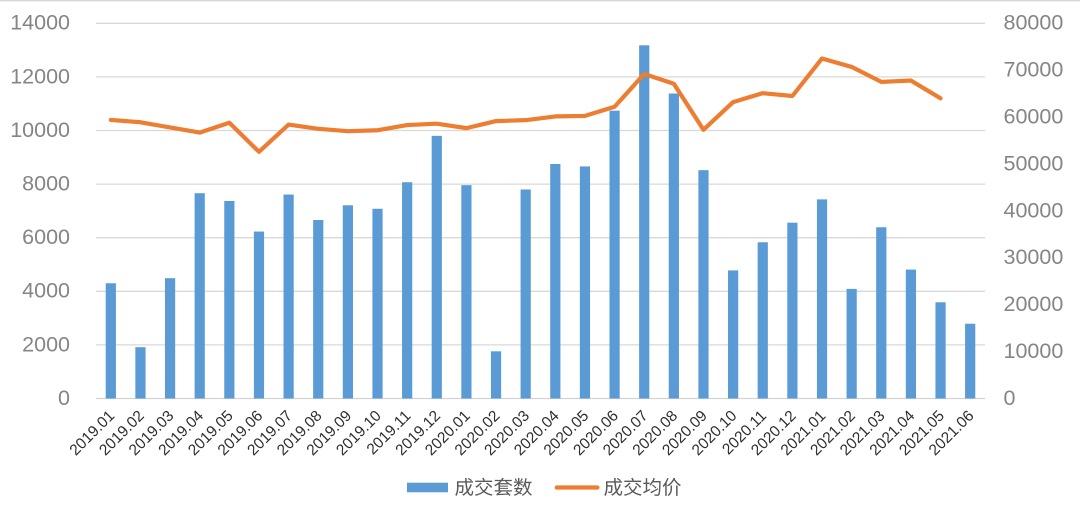 Image resolution: width=1080 pixels, height=514 pixels. I want to click on svg-text: 50000, so click(1034, 163).